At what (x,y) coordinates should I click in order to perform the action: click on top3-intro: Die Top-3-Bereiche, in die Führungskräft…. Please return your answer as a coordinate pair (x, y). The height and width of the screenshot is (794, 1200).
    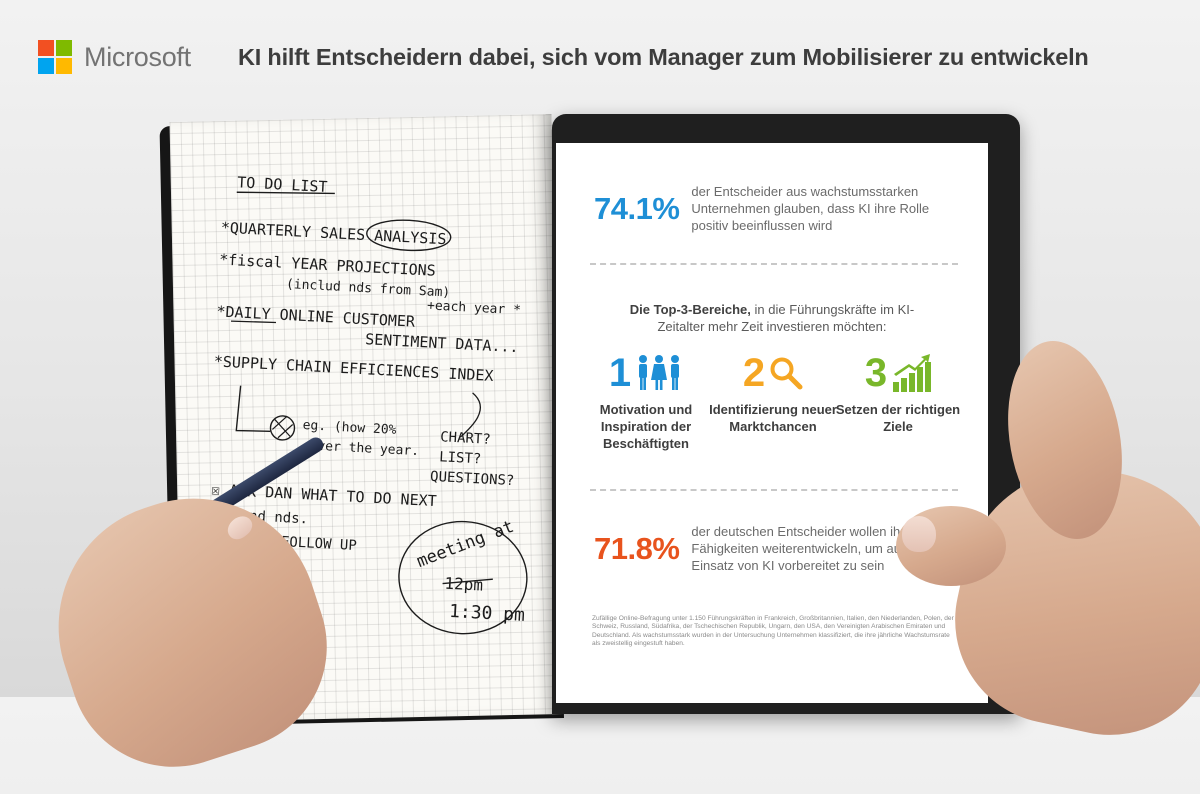
    Looking at the image, I should click on (772, 318).